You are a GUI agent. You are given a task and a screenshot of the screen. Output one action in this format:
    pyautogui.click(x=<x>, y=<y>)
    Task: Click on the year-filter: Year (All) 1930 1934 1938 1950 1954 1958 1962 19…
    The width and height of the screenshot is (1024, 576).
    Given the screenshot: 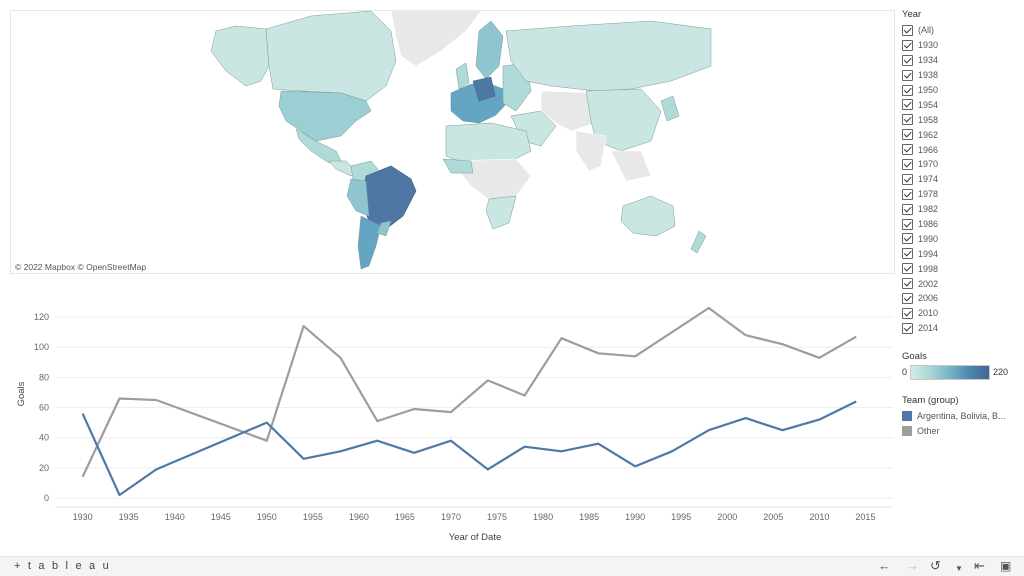 What is the action you would take?
    pyautogui.click(x=961, y=172)
    